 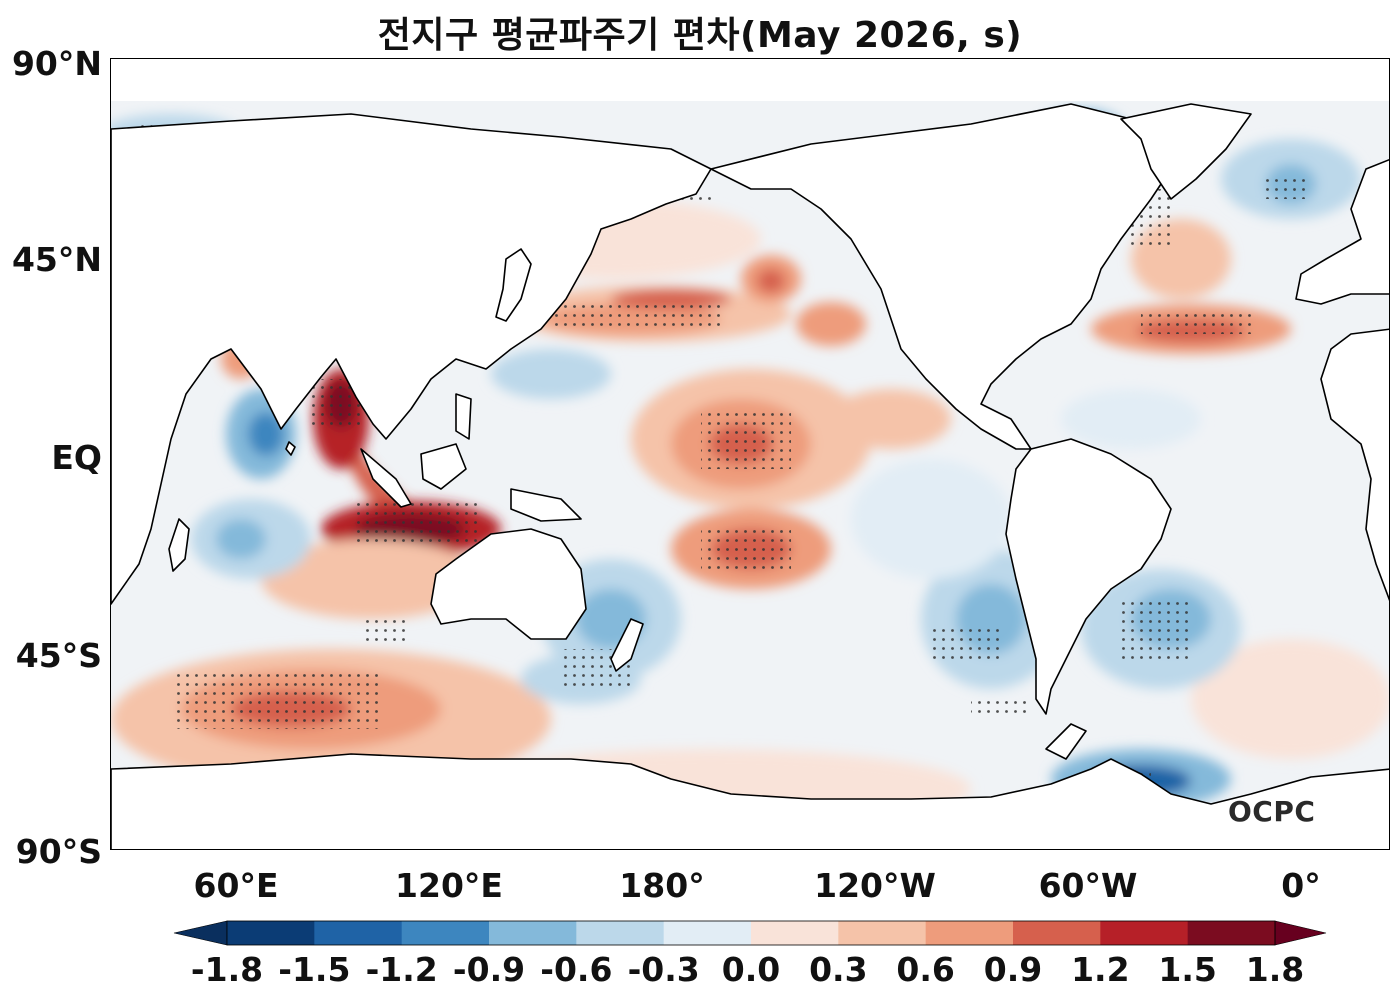 What do you see at coordinates (1342, 231) in the screenshot?
I see `europe-land` at bounding box center [1342, 231].